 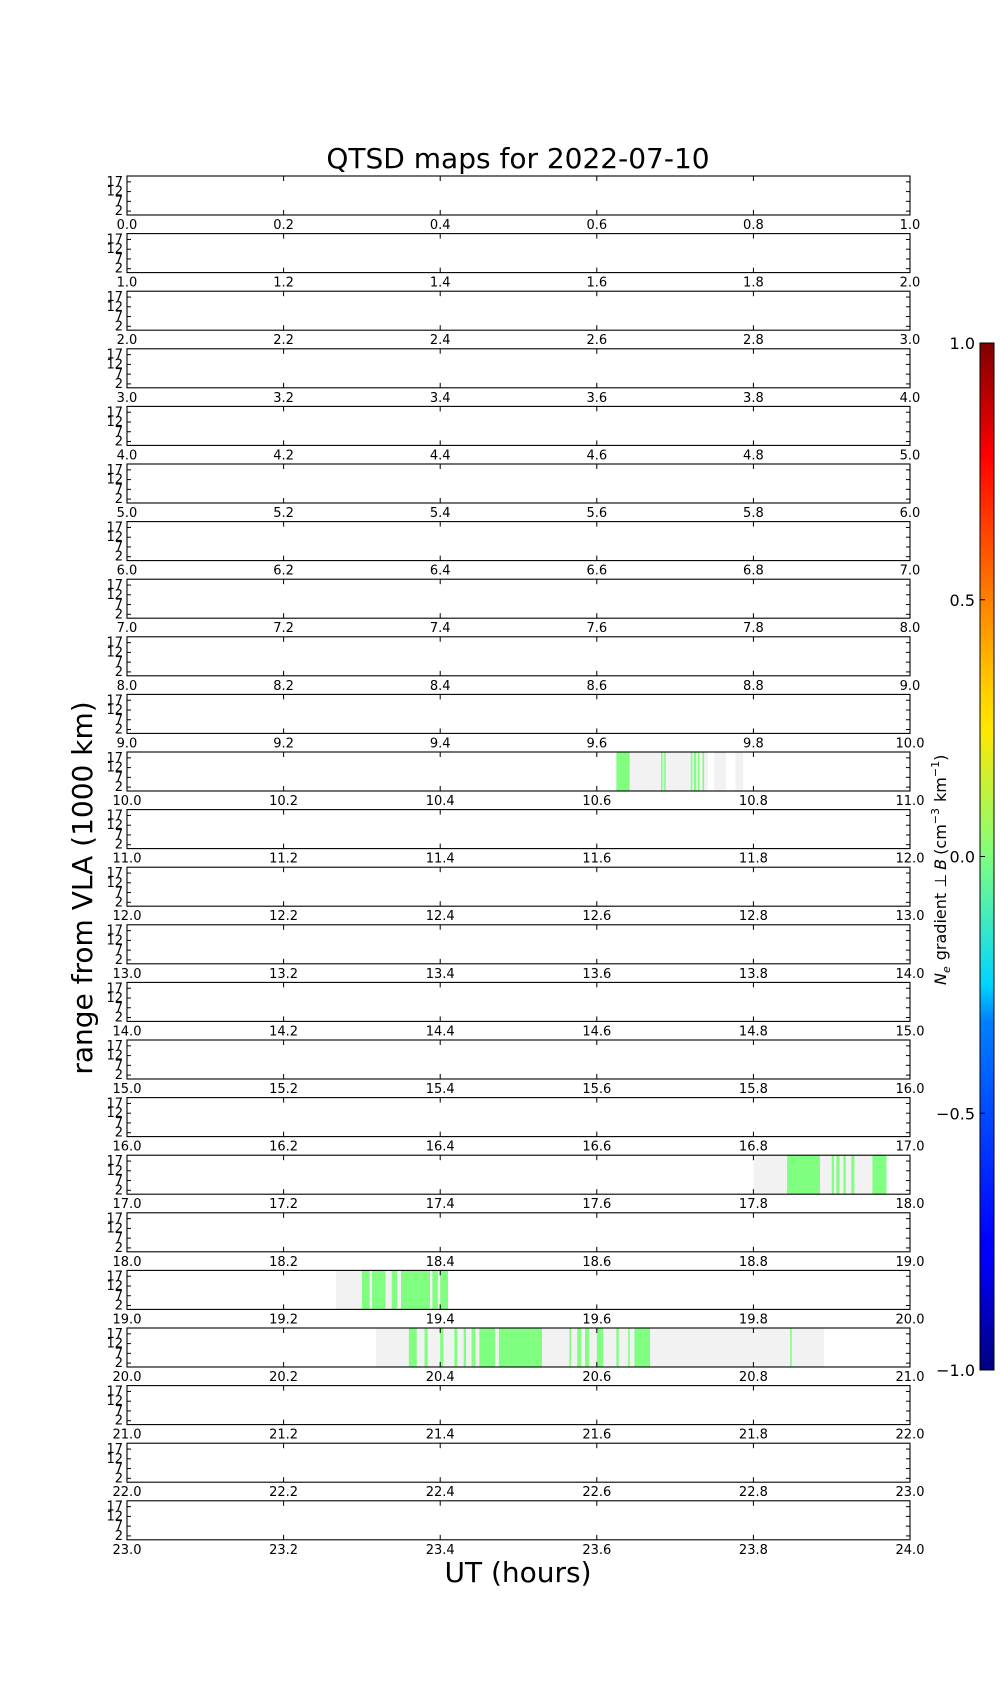 What do you see at coordinates (440, 571) in the screenshot?
I see `x-tick-label: 6.4` at bounding box center [440, 571].